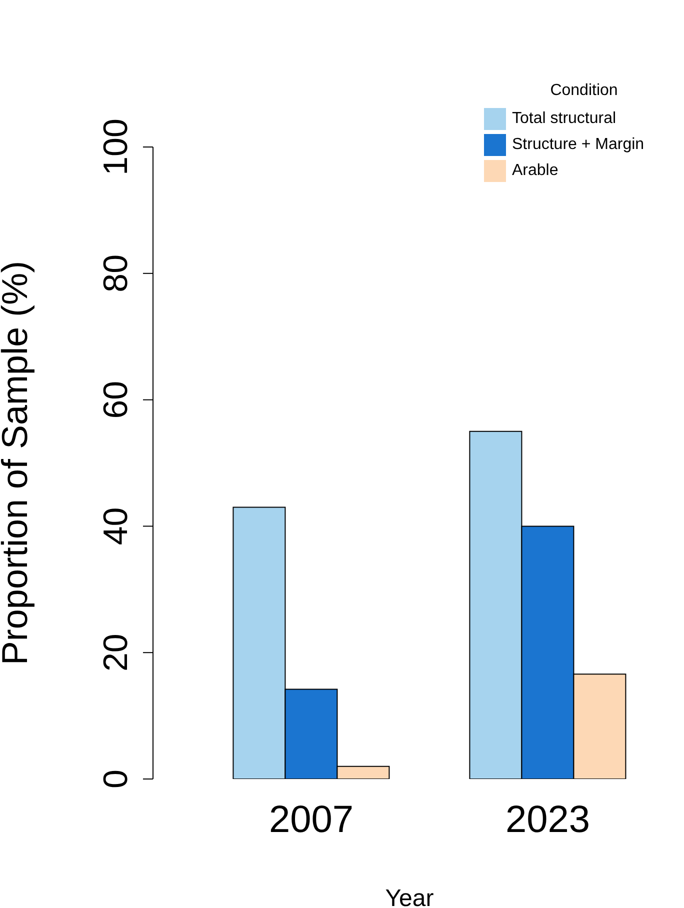  I want to click on legend-label: Arable, so click(535, 171).